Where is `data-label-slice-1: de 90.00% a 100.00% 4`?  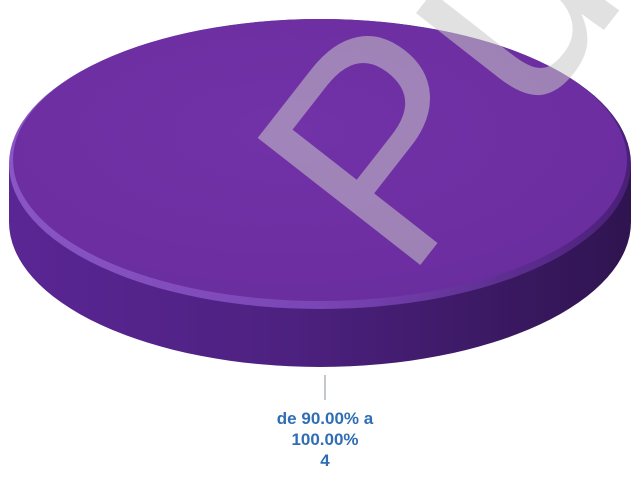 data-label-slice-1: de 90.00% a 100.00% 4 is located at coordinates (325, 439).